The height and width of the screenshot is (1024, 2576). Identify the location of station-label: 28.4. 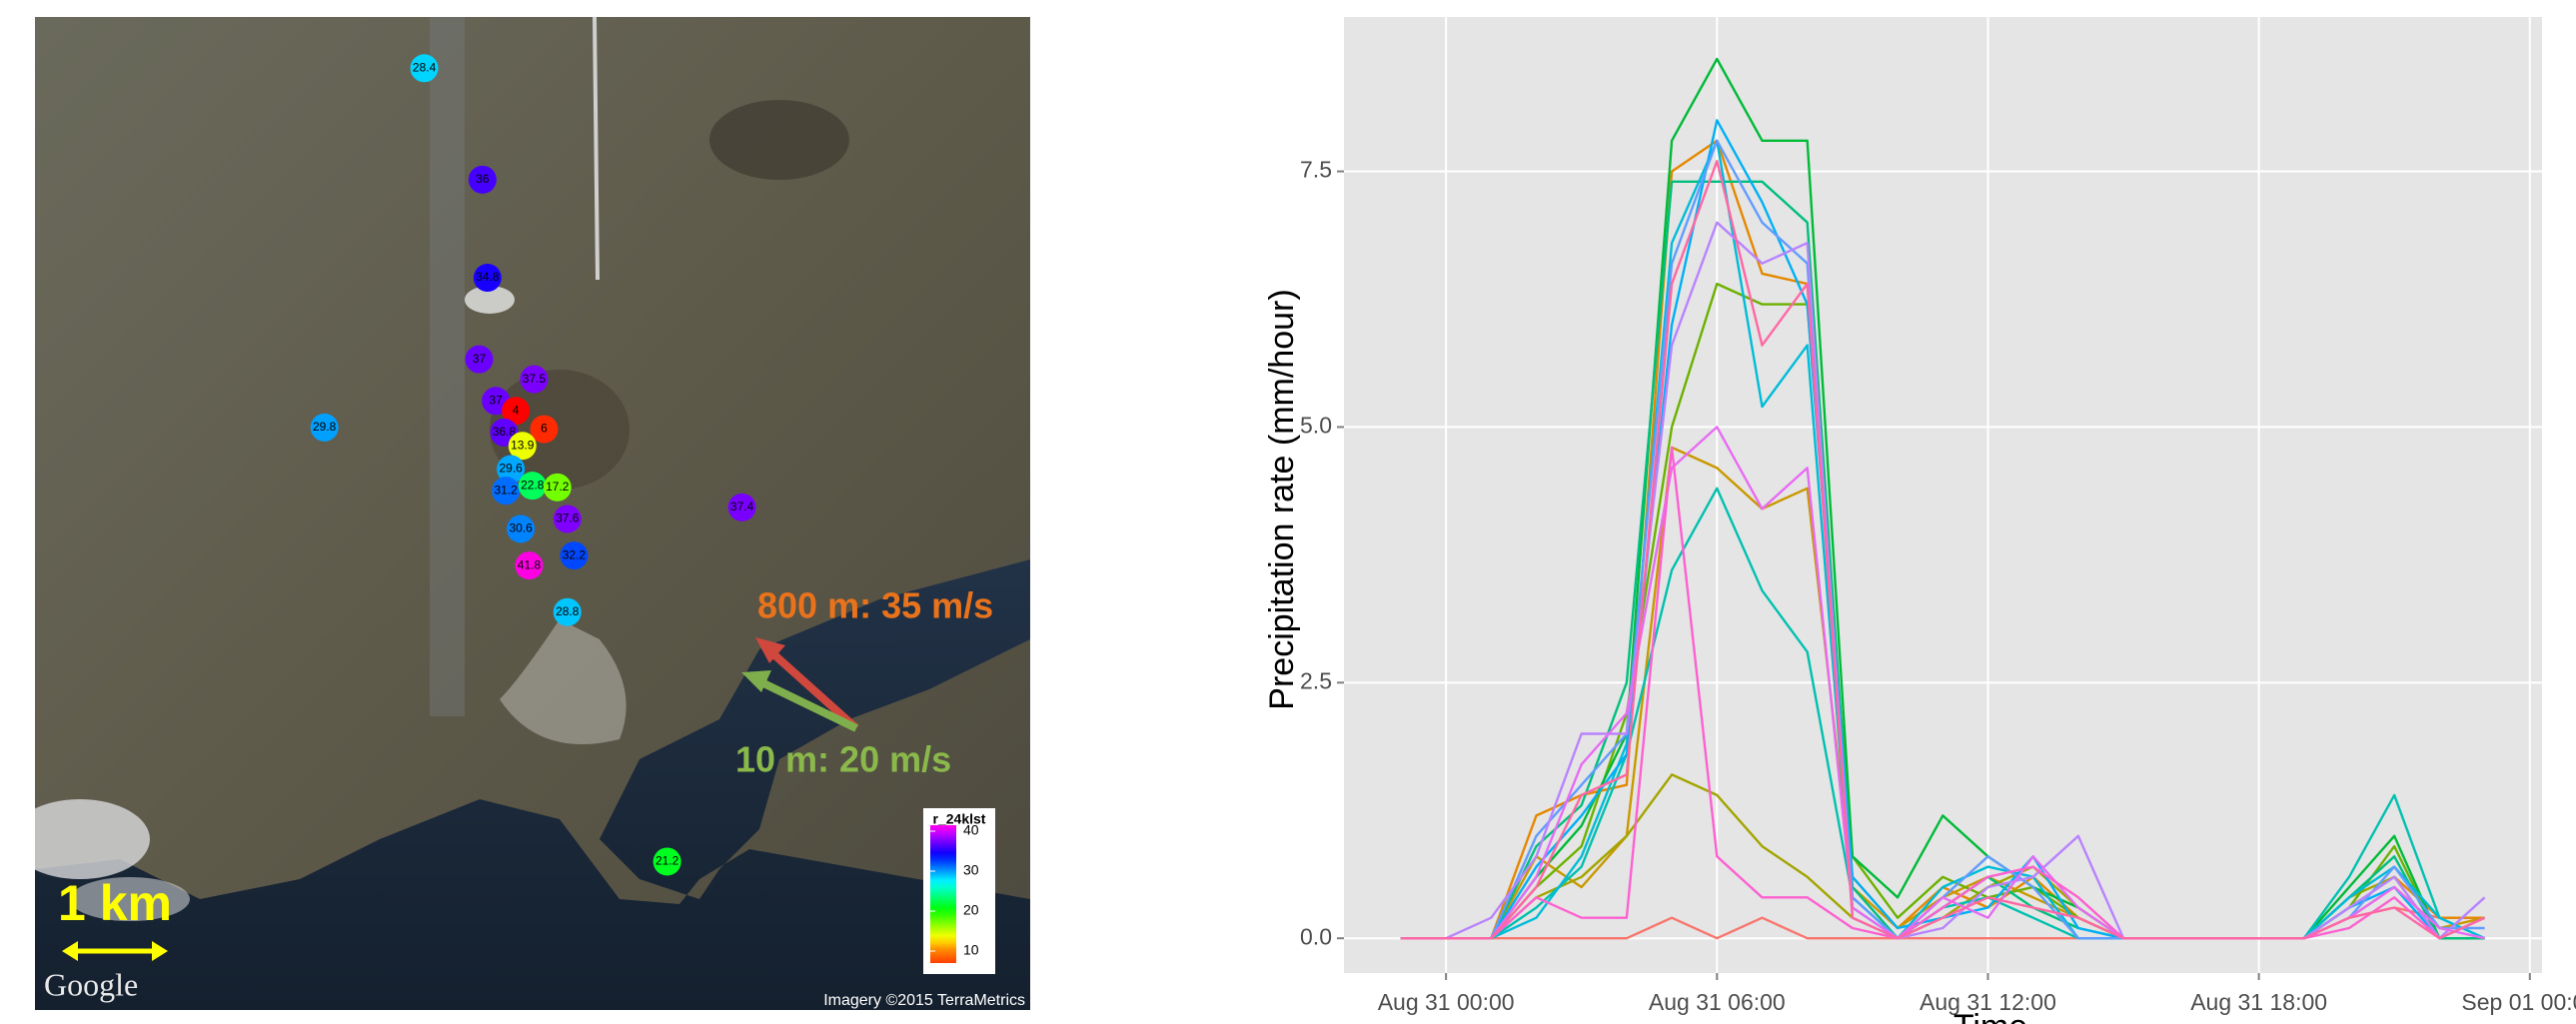
(425, 67).